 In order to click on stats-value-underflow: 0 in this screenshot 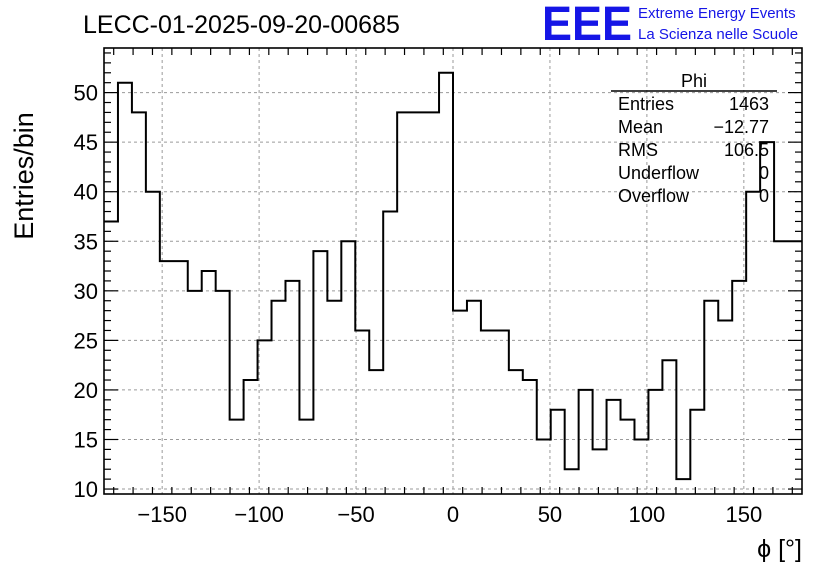, I will do `click(764, 173)`.